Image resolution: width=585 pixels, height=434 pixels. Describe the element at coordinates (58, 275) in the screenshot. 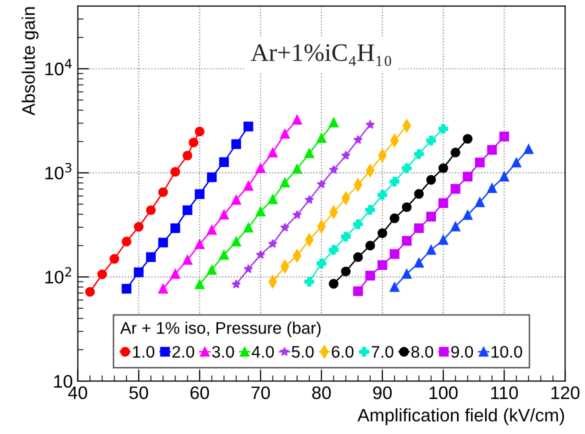

I see `y-tick-label: 10$^{2}$` at that location.